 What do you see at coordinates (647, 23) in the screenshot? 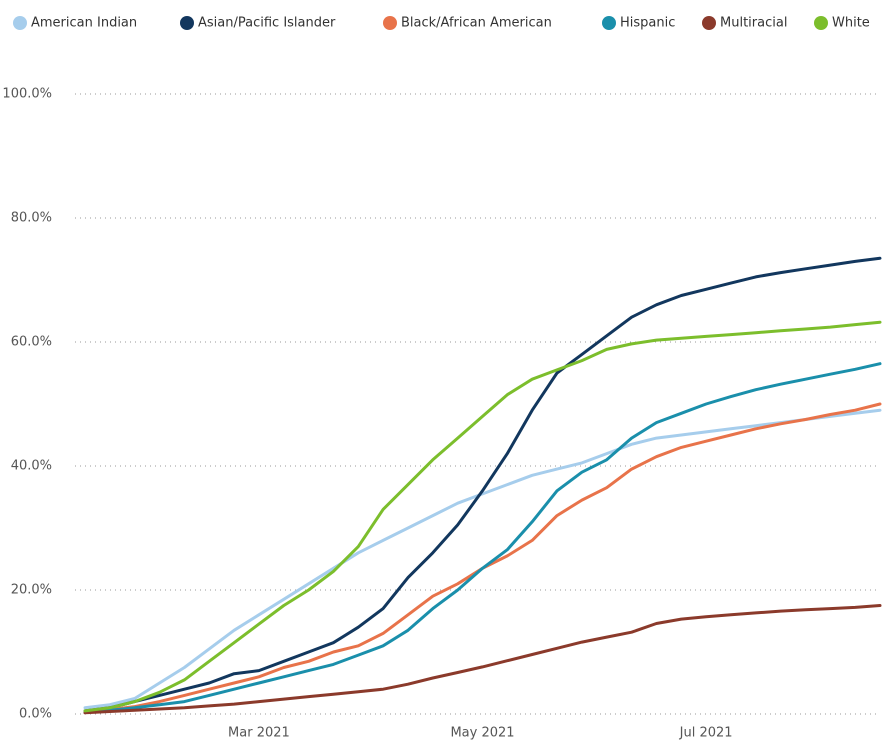
I see `legend-label: Hispanic` at bounding box center [647, 23].